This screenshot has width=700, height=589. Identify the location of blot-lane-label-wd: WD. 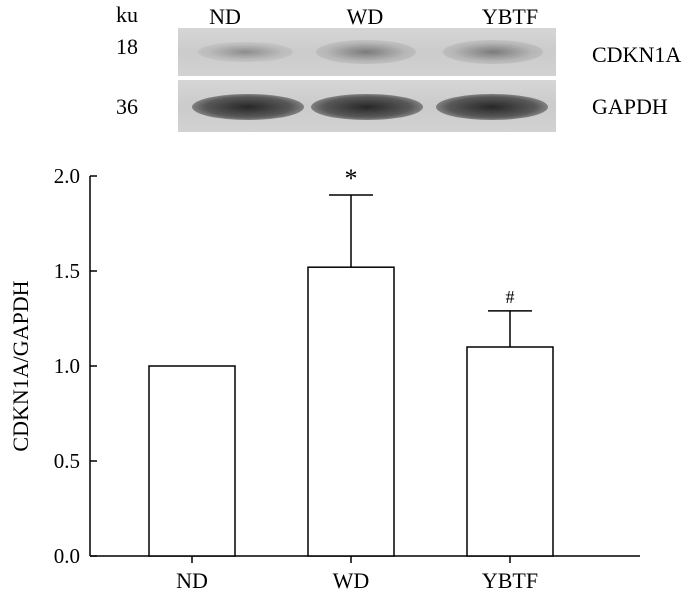
(365, 16).